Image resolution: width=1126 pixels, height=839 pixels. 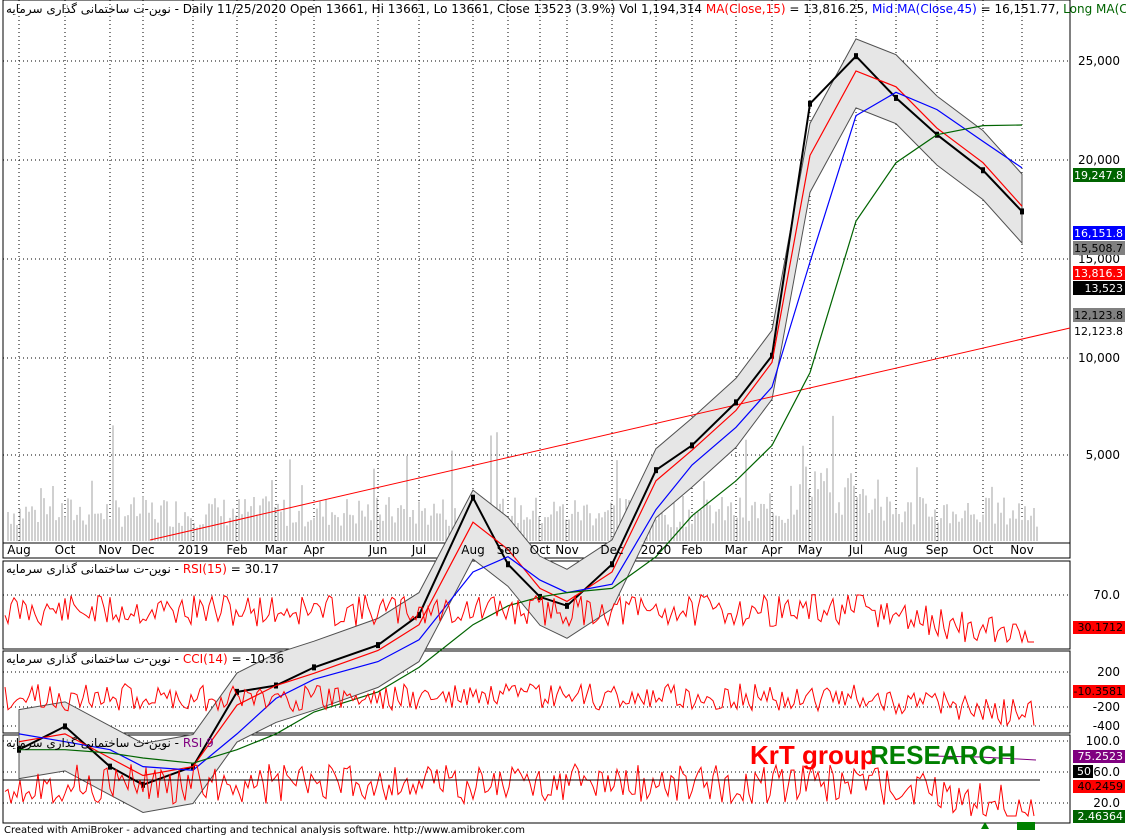 I want to click on watermark-research: RESEARCH, so click(x=943, y=755).